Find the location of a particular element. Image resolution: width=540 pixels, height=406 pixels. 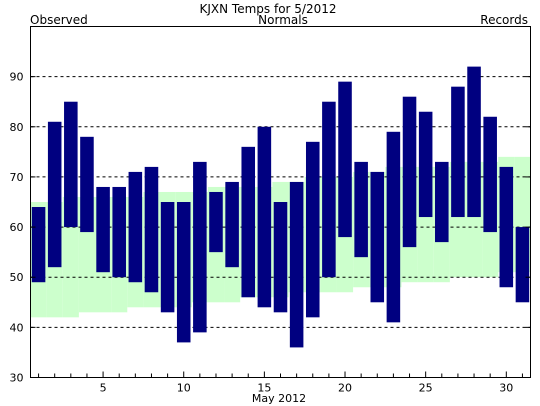

x-axis: 5 10 15 20 25 30 is located at coordinates (280, 383).